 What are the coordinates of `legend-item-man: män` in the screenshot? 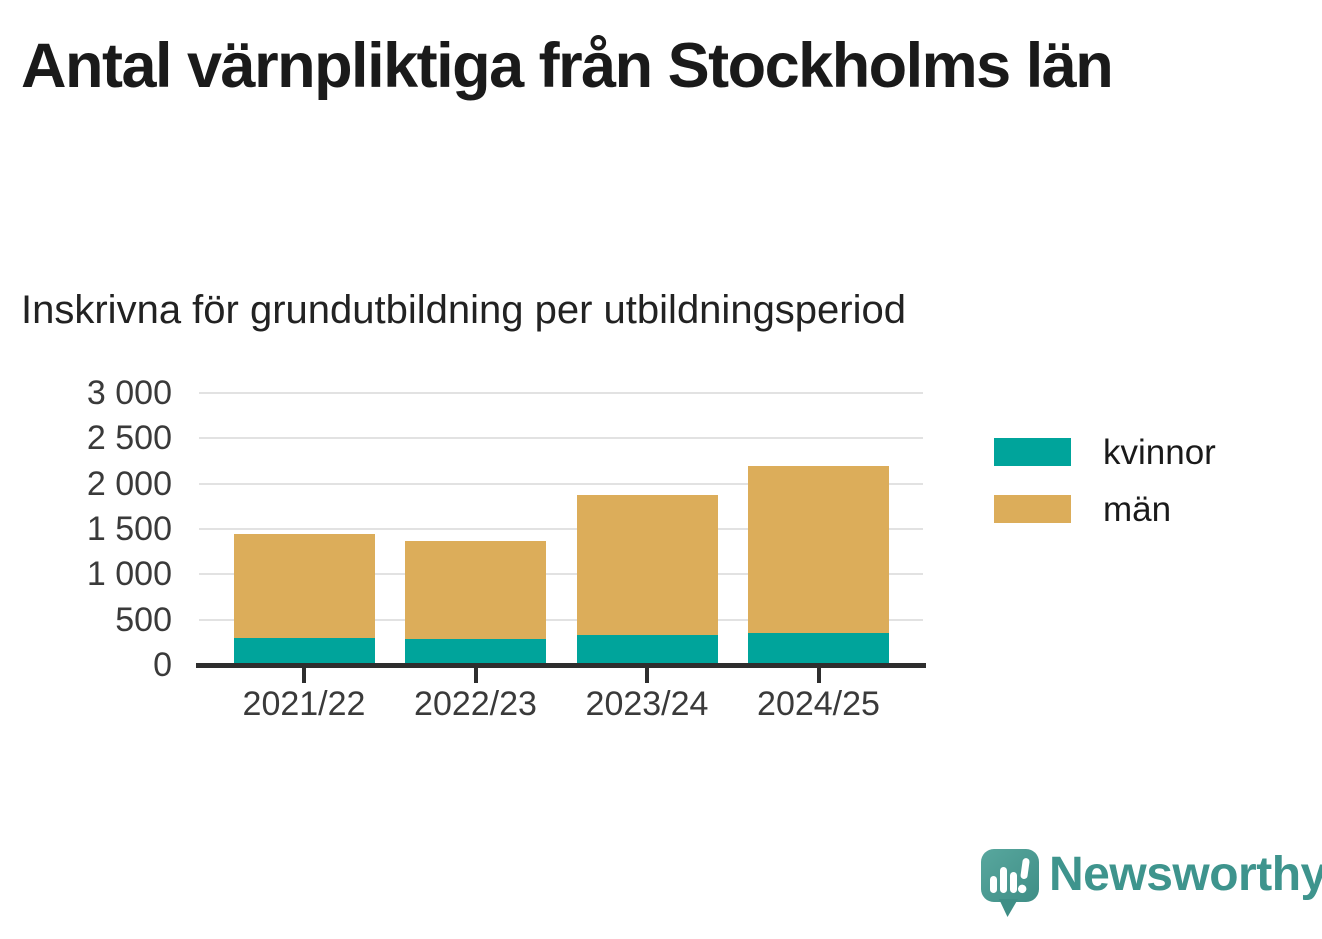 It's located at (1082, 509).